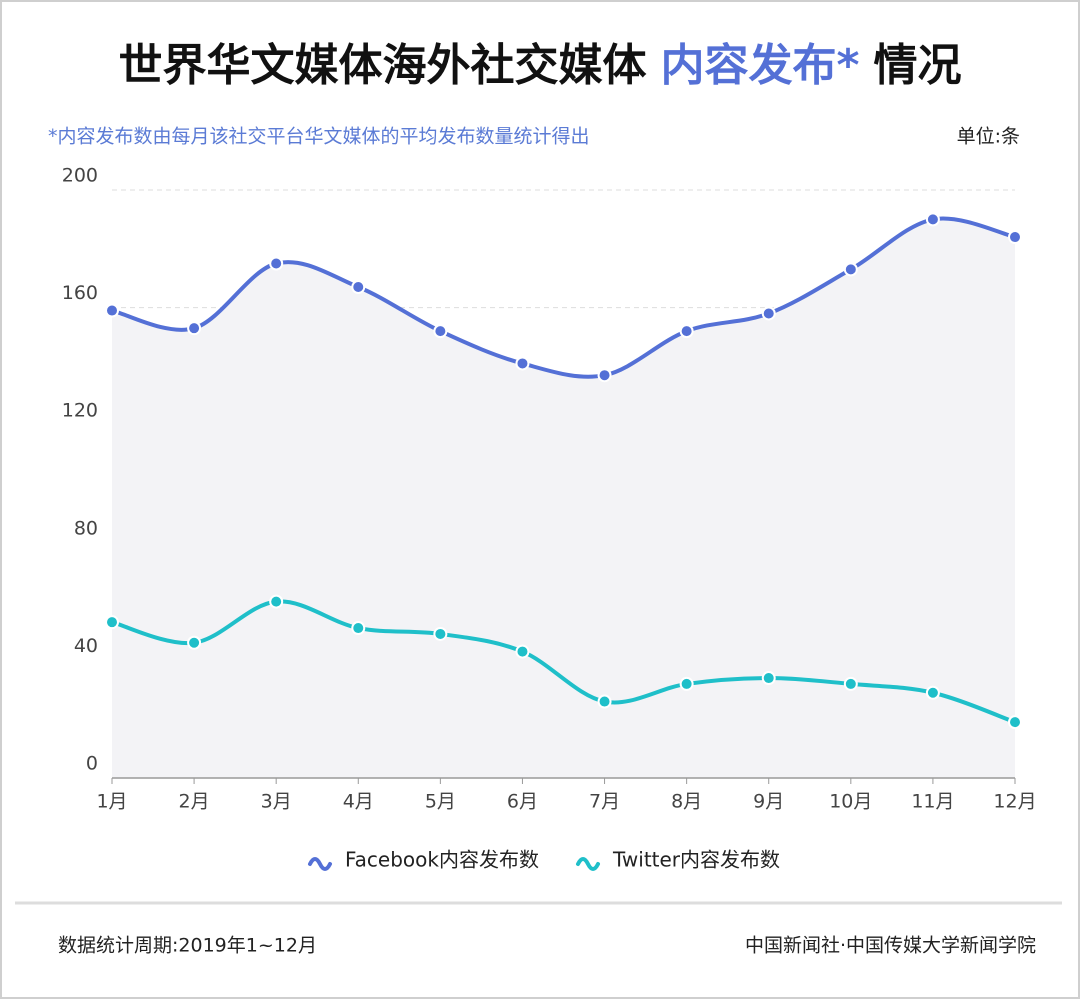 This screenshot has width=1080, height=999. Describe the element at coordinates (80, 293) in the screenshot. I see `y-tick-label: 160` at that location.